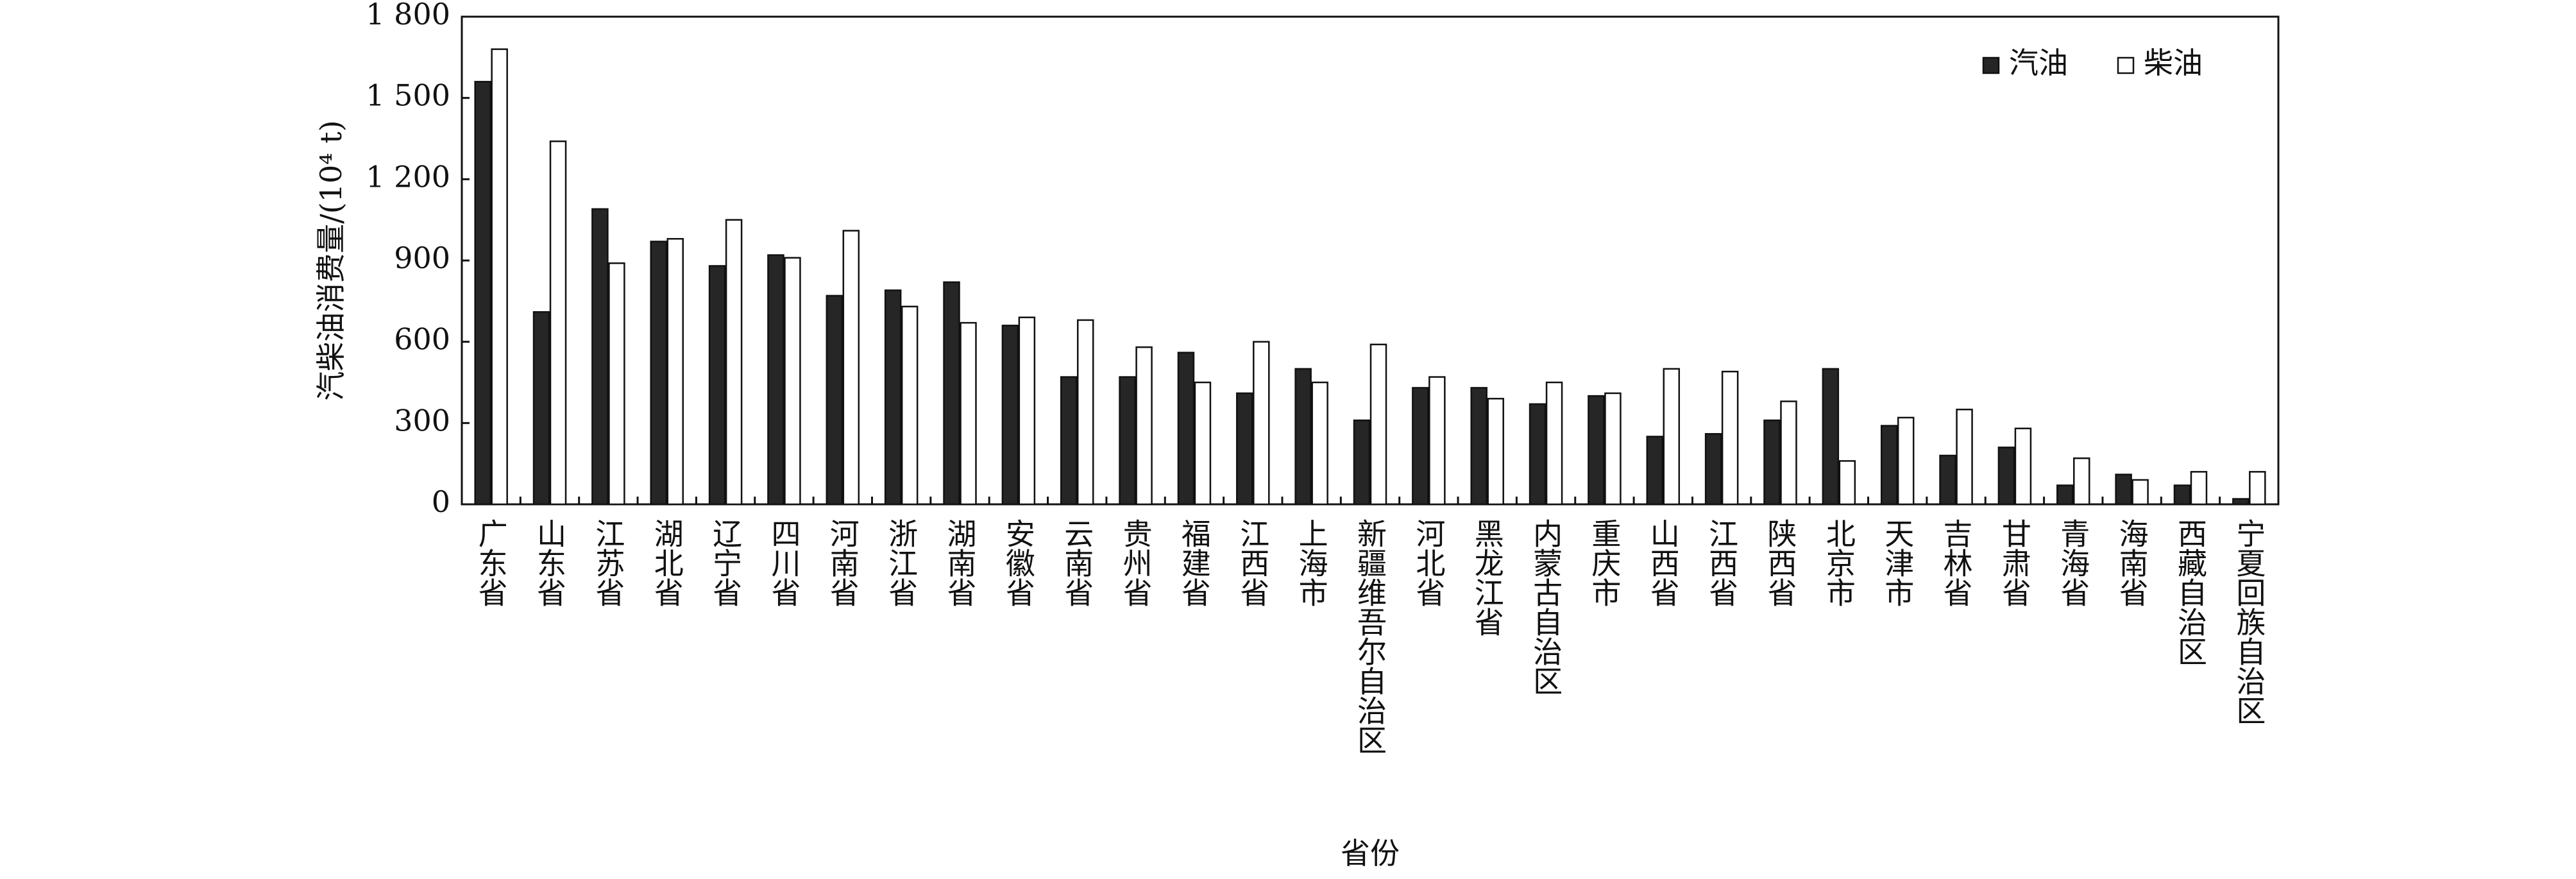 Image resolution: width=2576 pixels, height=879 pixels. Describe the element at coordinates (901, 562) in the screenshot. I see `x-tick-label: 浙江省` at that location.